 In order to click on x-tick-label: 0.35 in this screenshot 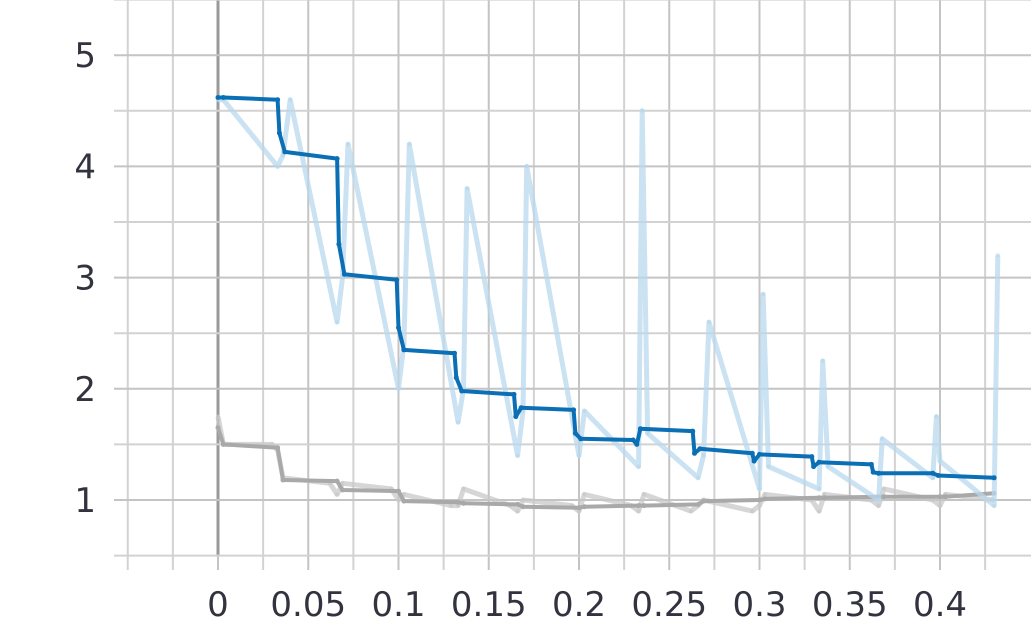, I will do `click(850, 605)`.